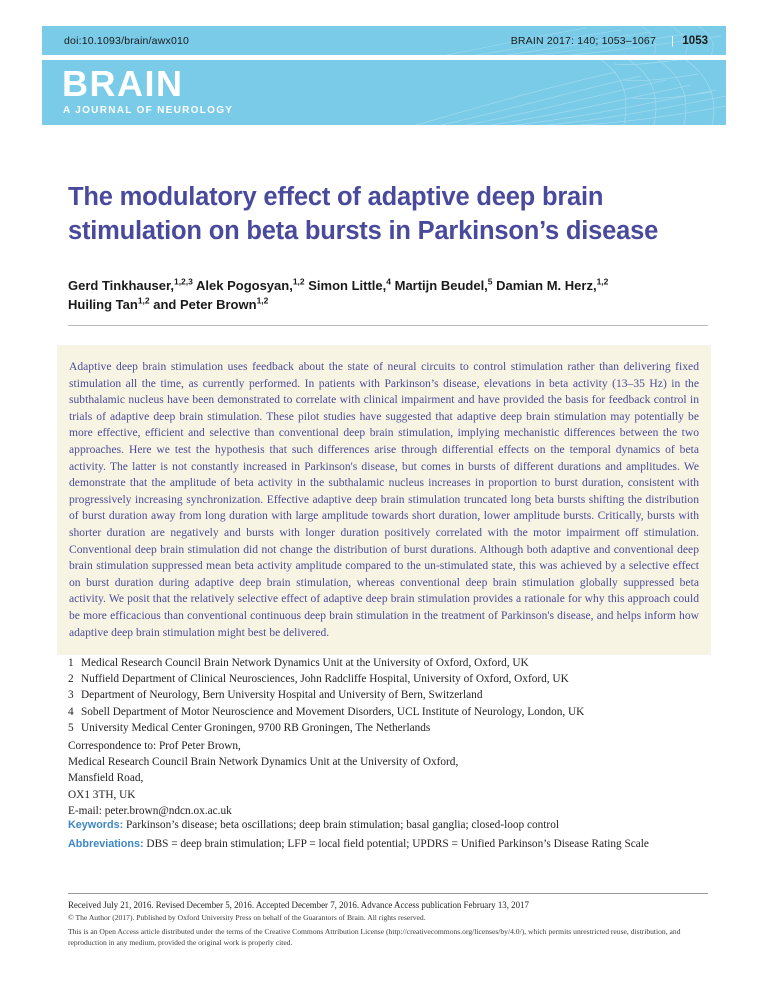 The height and width of the screenshot is (994, 768). I want to click on citation-text: BRAIN 2017: 140; 1053–1067, so click(583, 40).